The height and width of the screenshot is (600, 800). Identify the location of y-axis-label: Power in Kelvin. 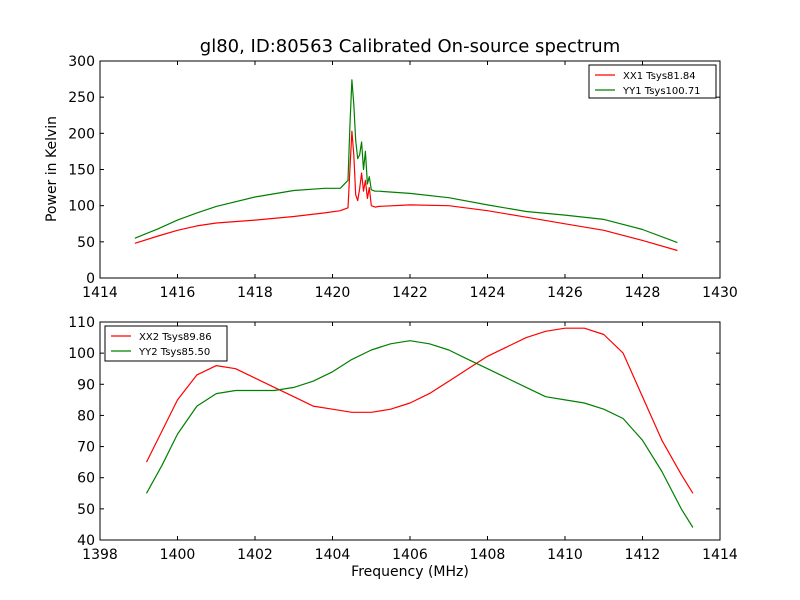
(52, 169).